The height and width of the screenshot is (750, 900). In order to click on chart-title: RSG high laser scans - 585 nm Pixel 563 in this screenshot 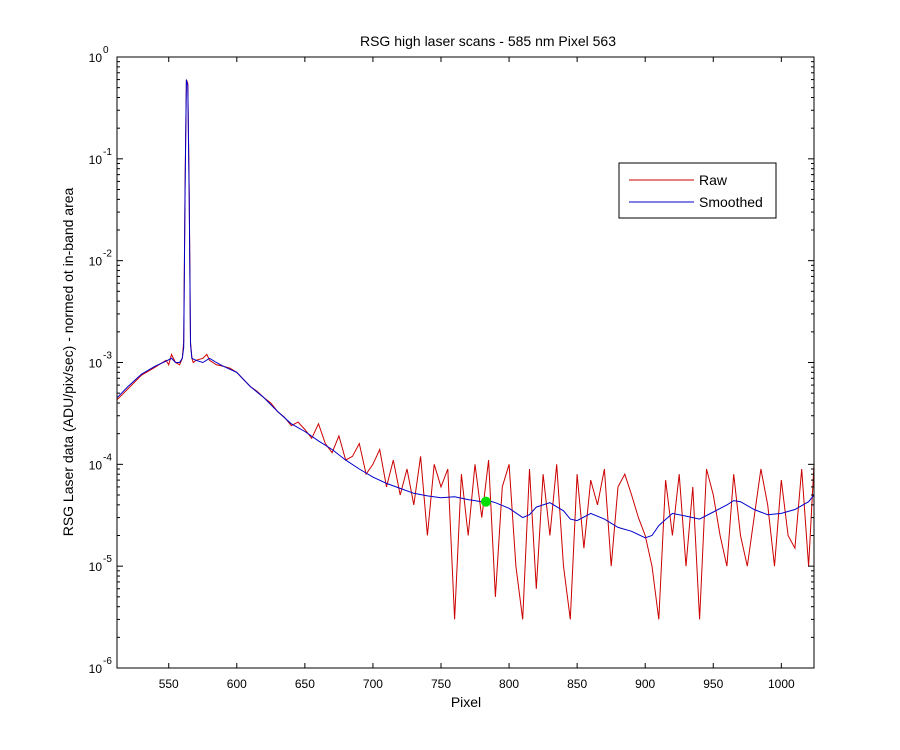, I will do `click(488, 41)`.